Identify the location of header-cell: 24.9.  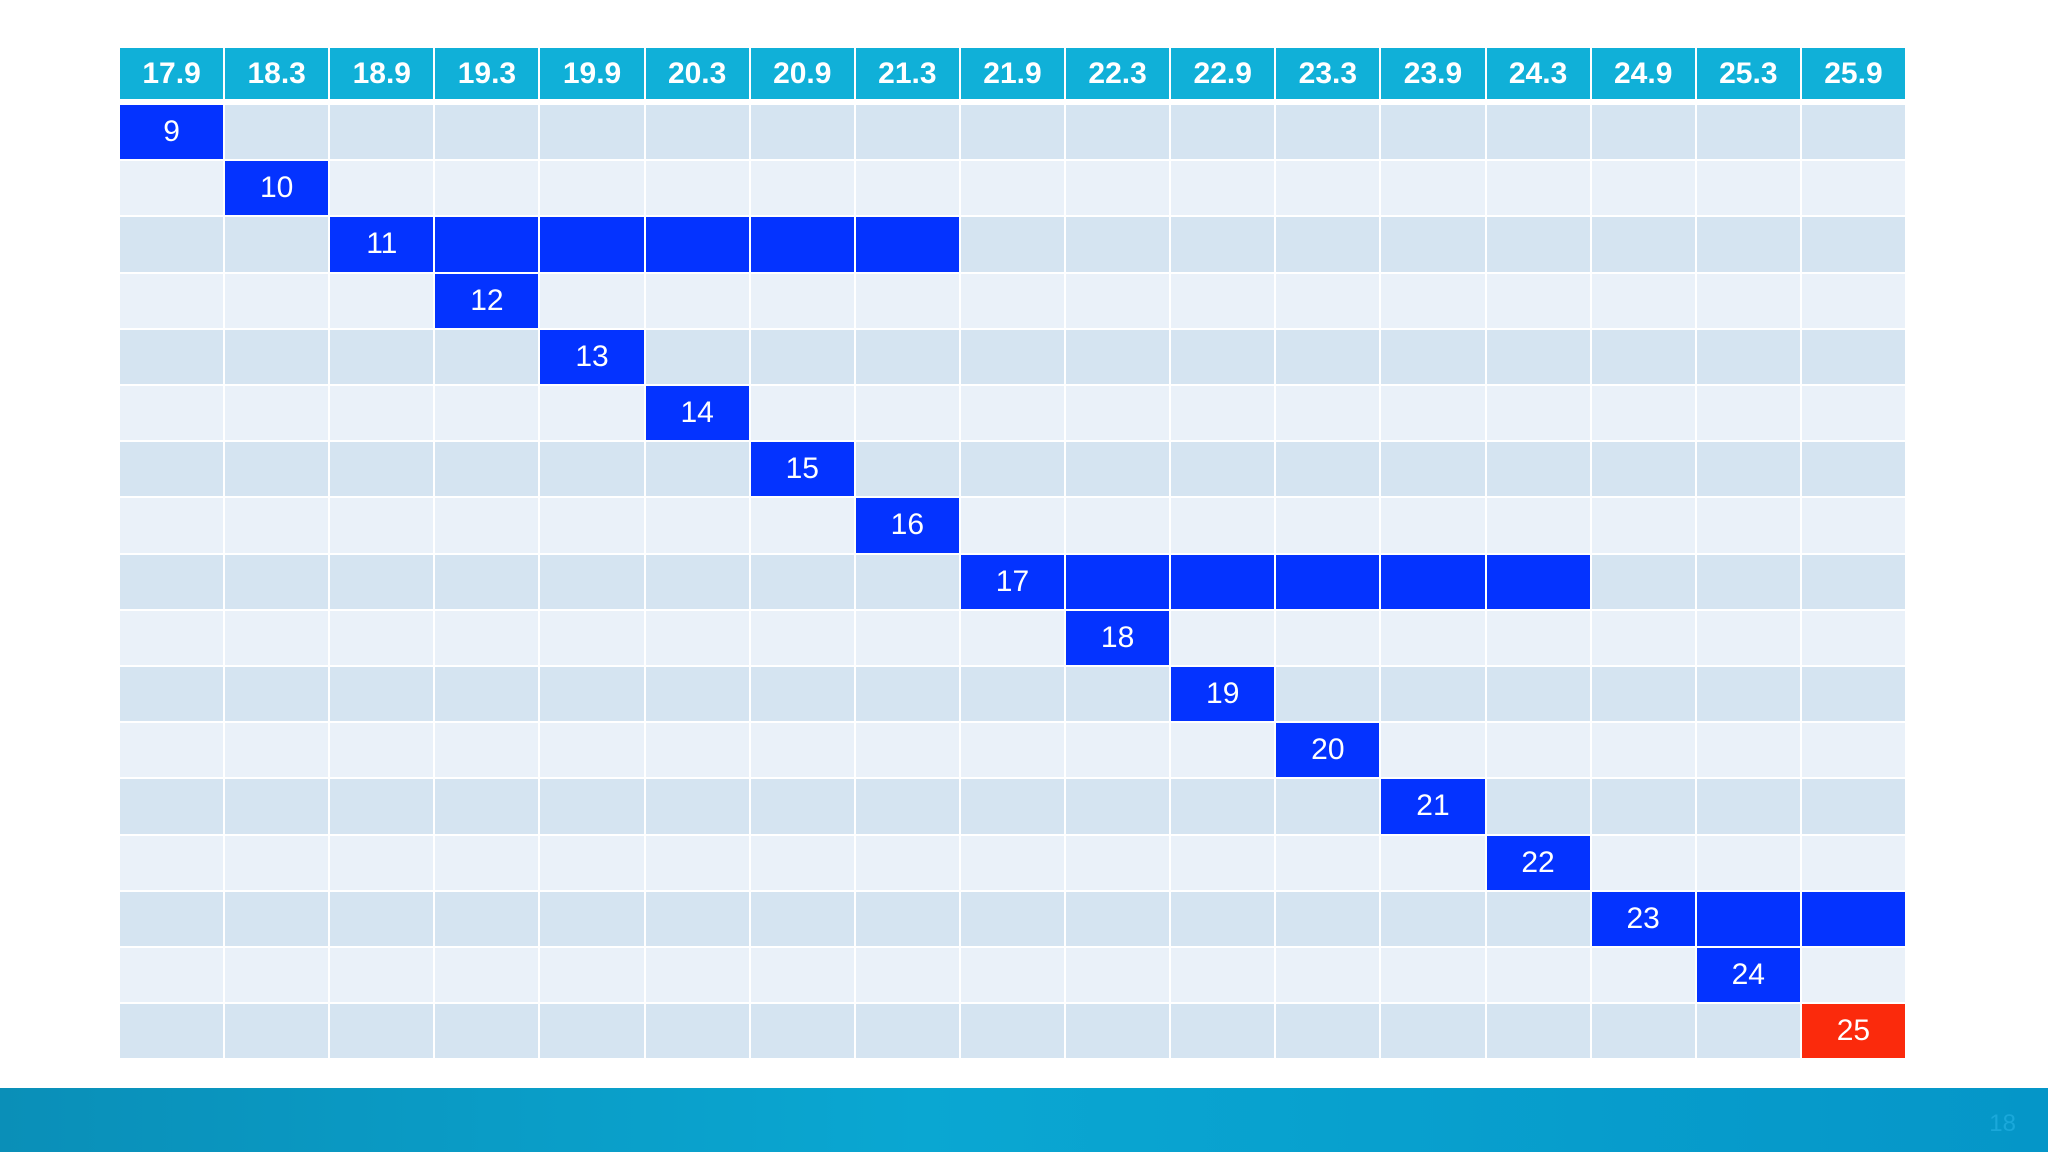
(1643, 73).